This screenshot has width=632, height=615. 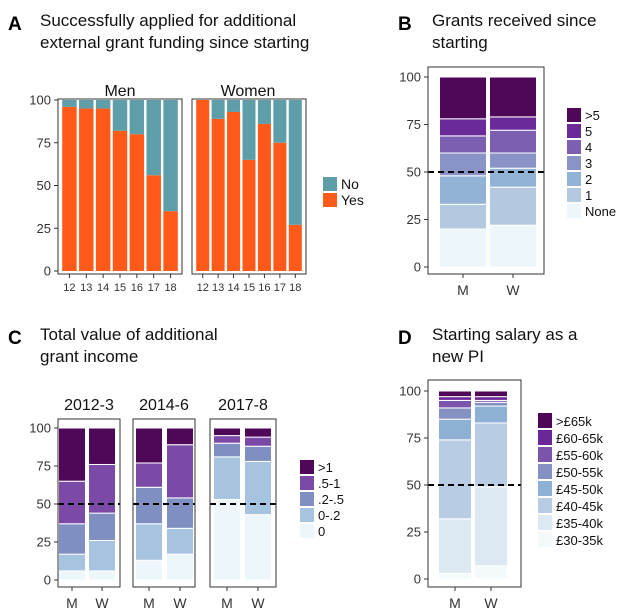 What do you see at coordinates (329, 515) in the screenshot?
I see `panel-c-legend-label-0-2: 0-.2` at bounding box center [329, 515].